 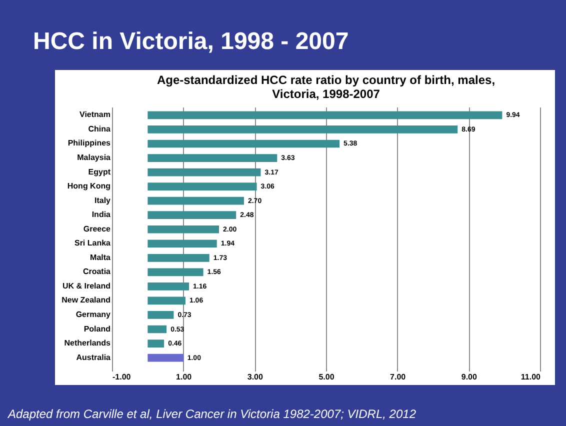 What do you see at coordinates (93, 243) in the screenshot?
I see `y-tick-label: Sri Lanka` at bounding box center [93, 243].